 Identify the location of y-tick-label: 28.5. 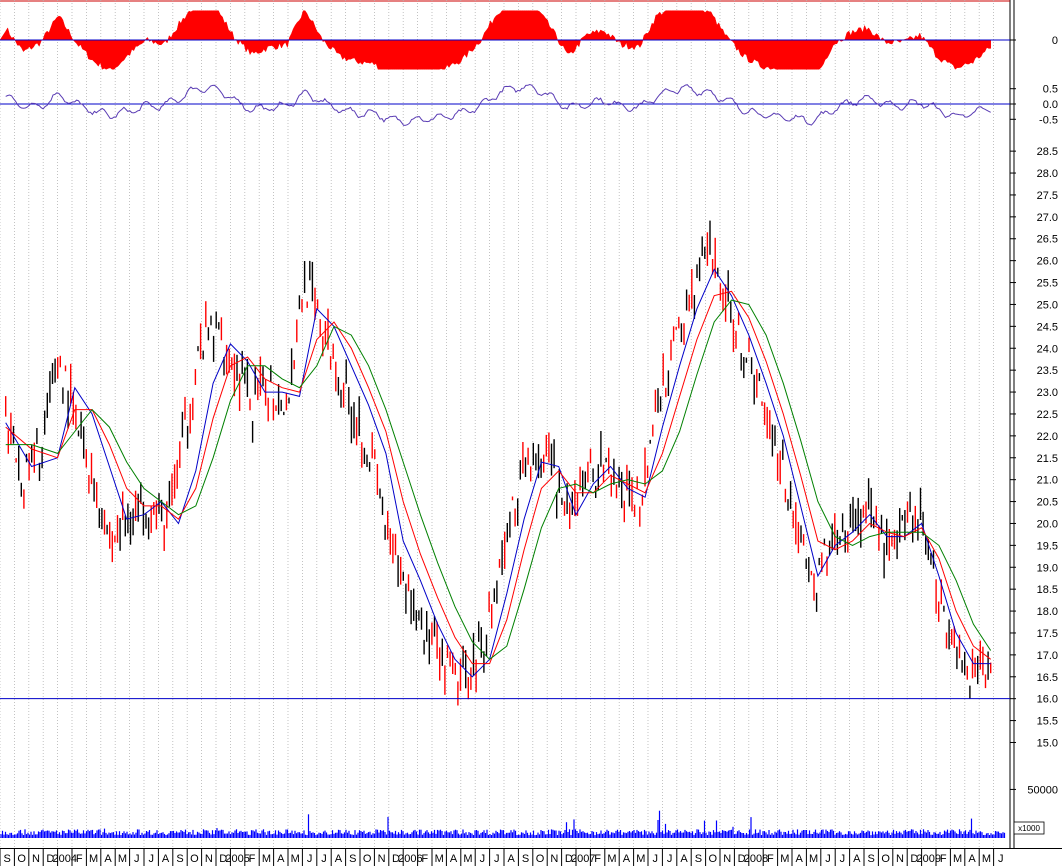
(1047, 152).